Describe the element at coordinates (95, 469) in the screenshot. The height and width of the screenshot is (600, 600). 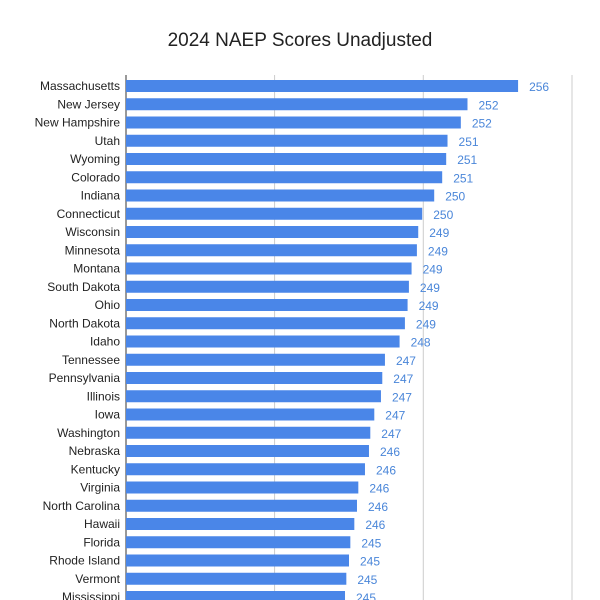
I see `category-label: Kentucky` at that location.